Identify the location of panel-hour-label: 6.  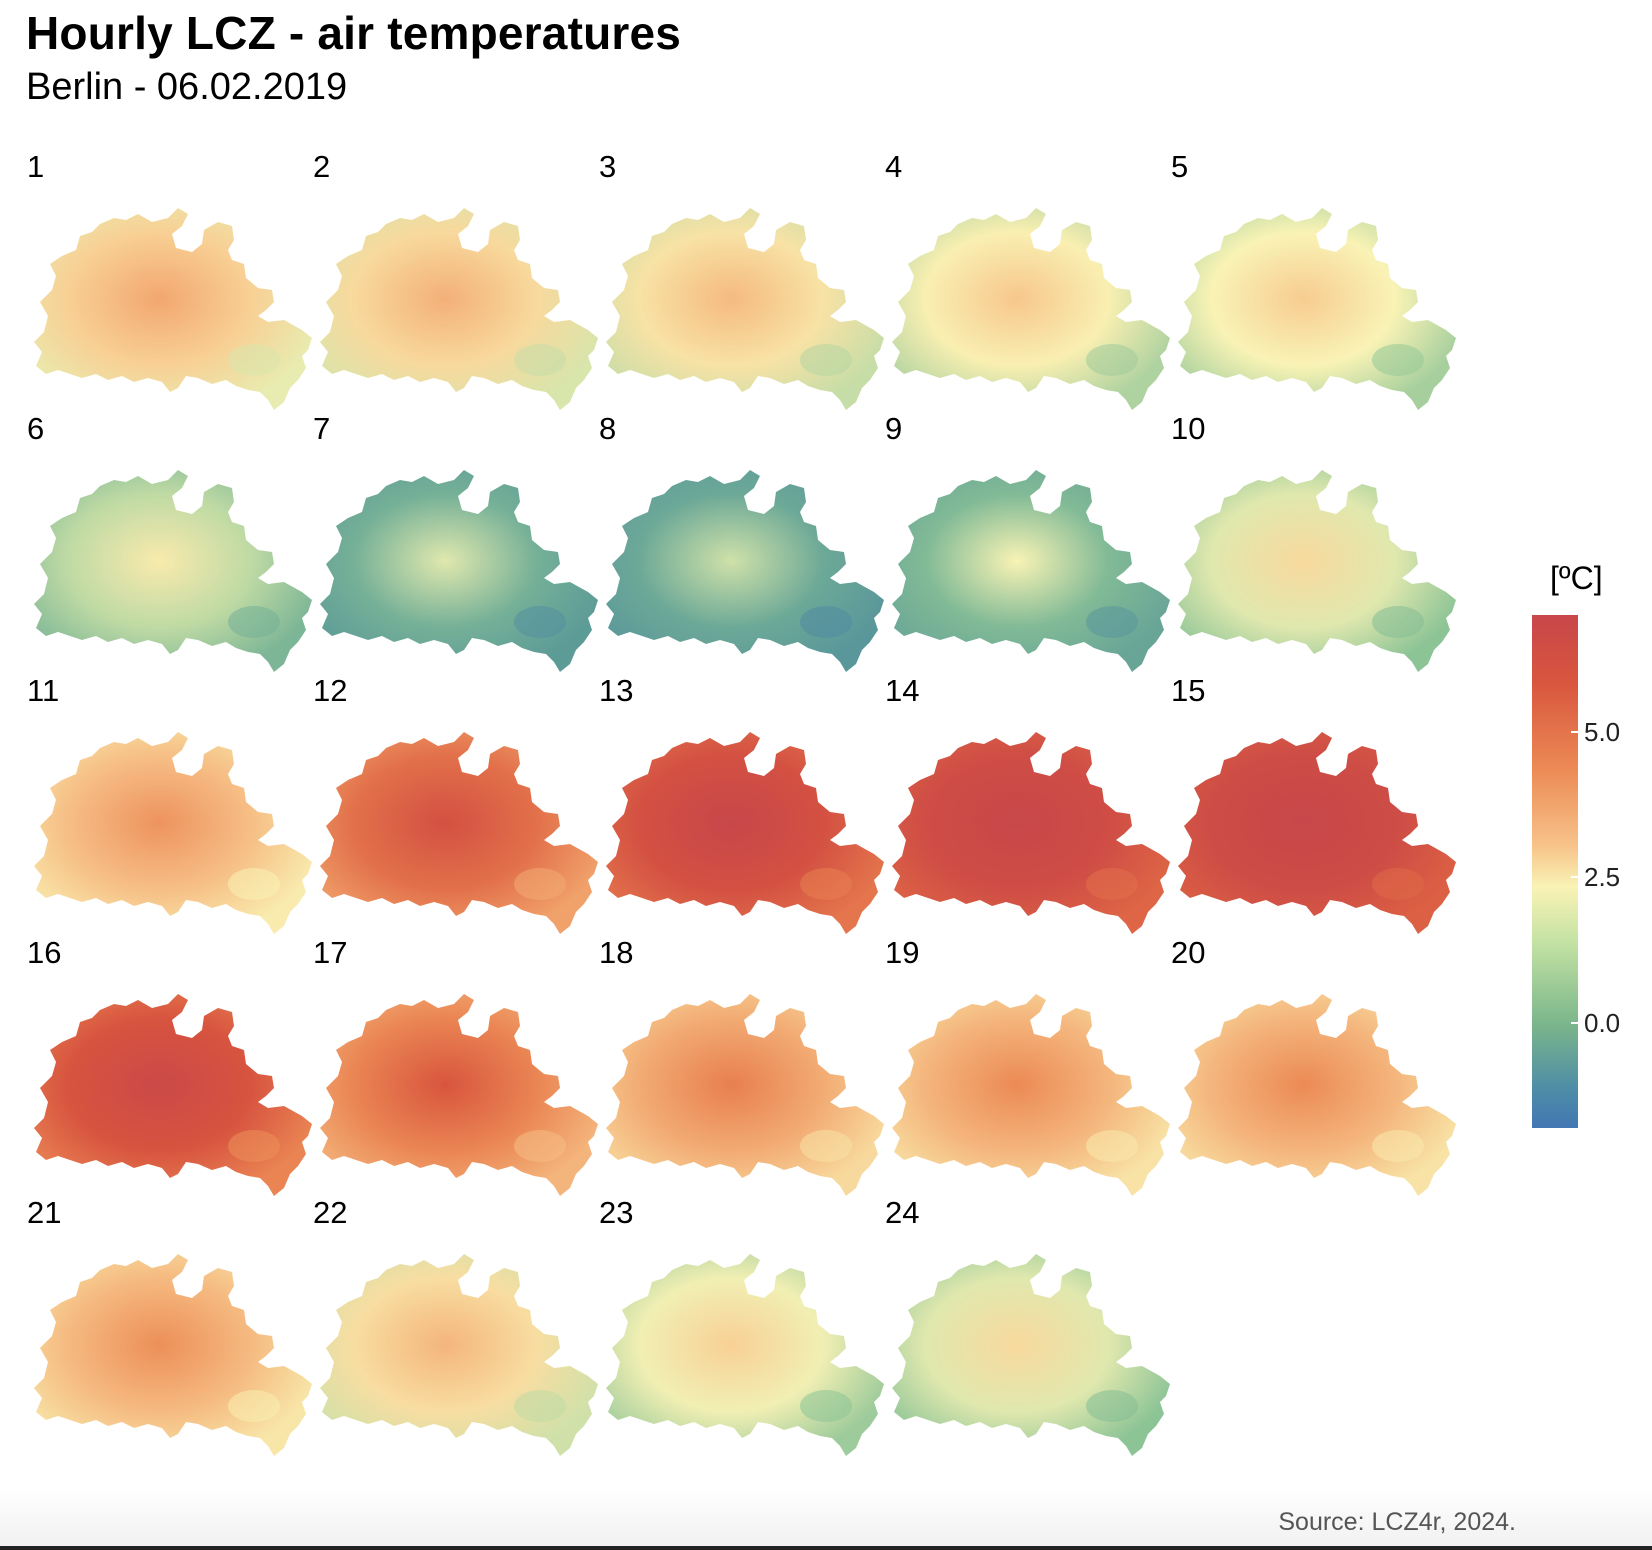
(36, 428).